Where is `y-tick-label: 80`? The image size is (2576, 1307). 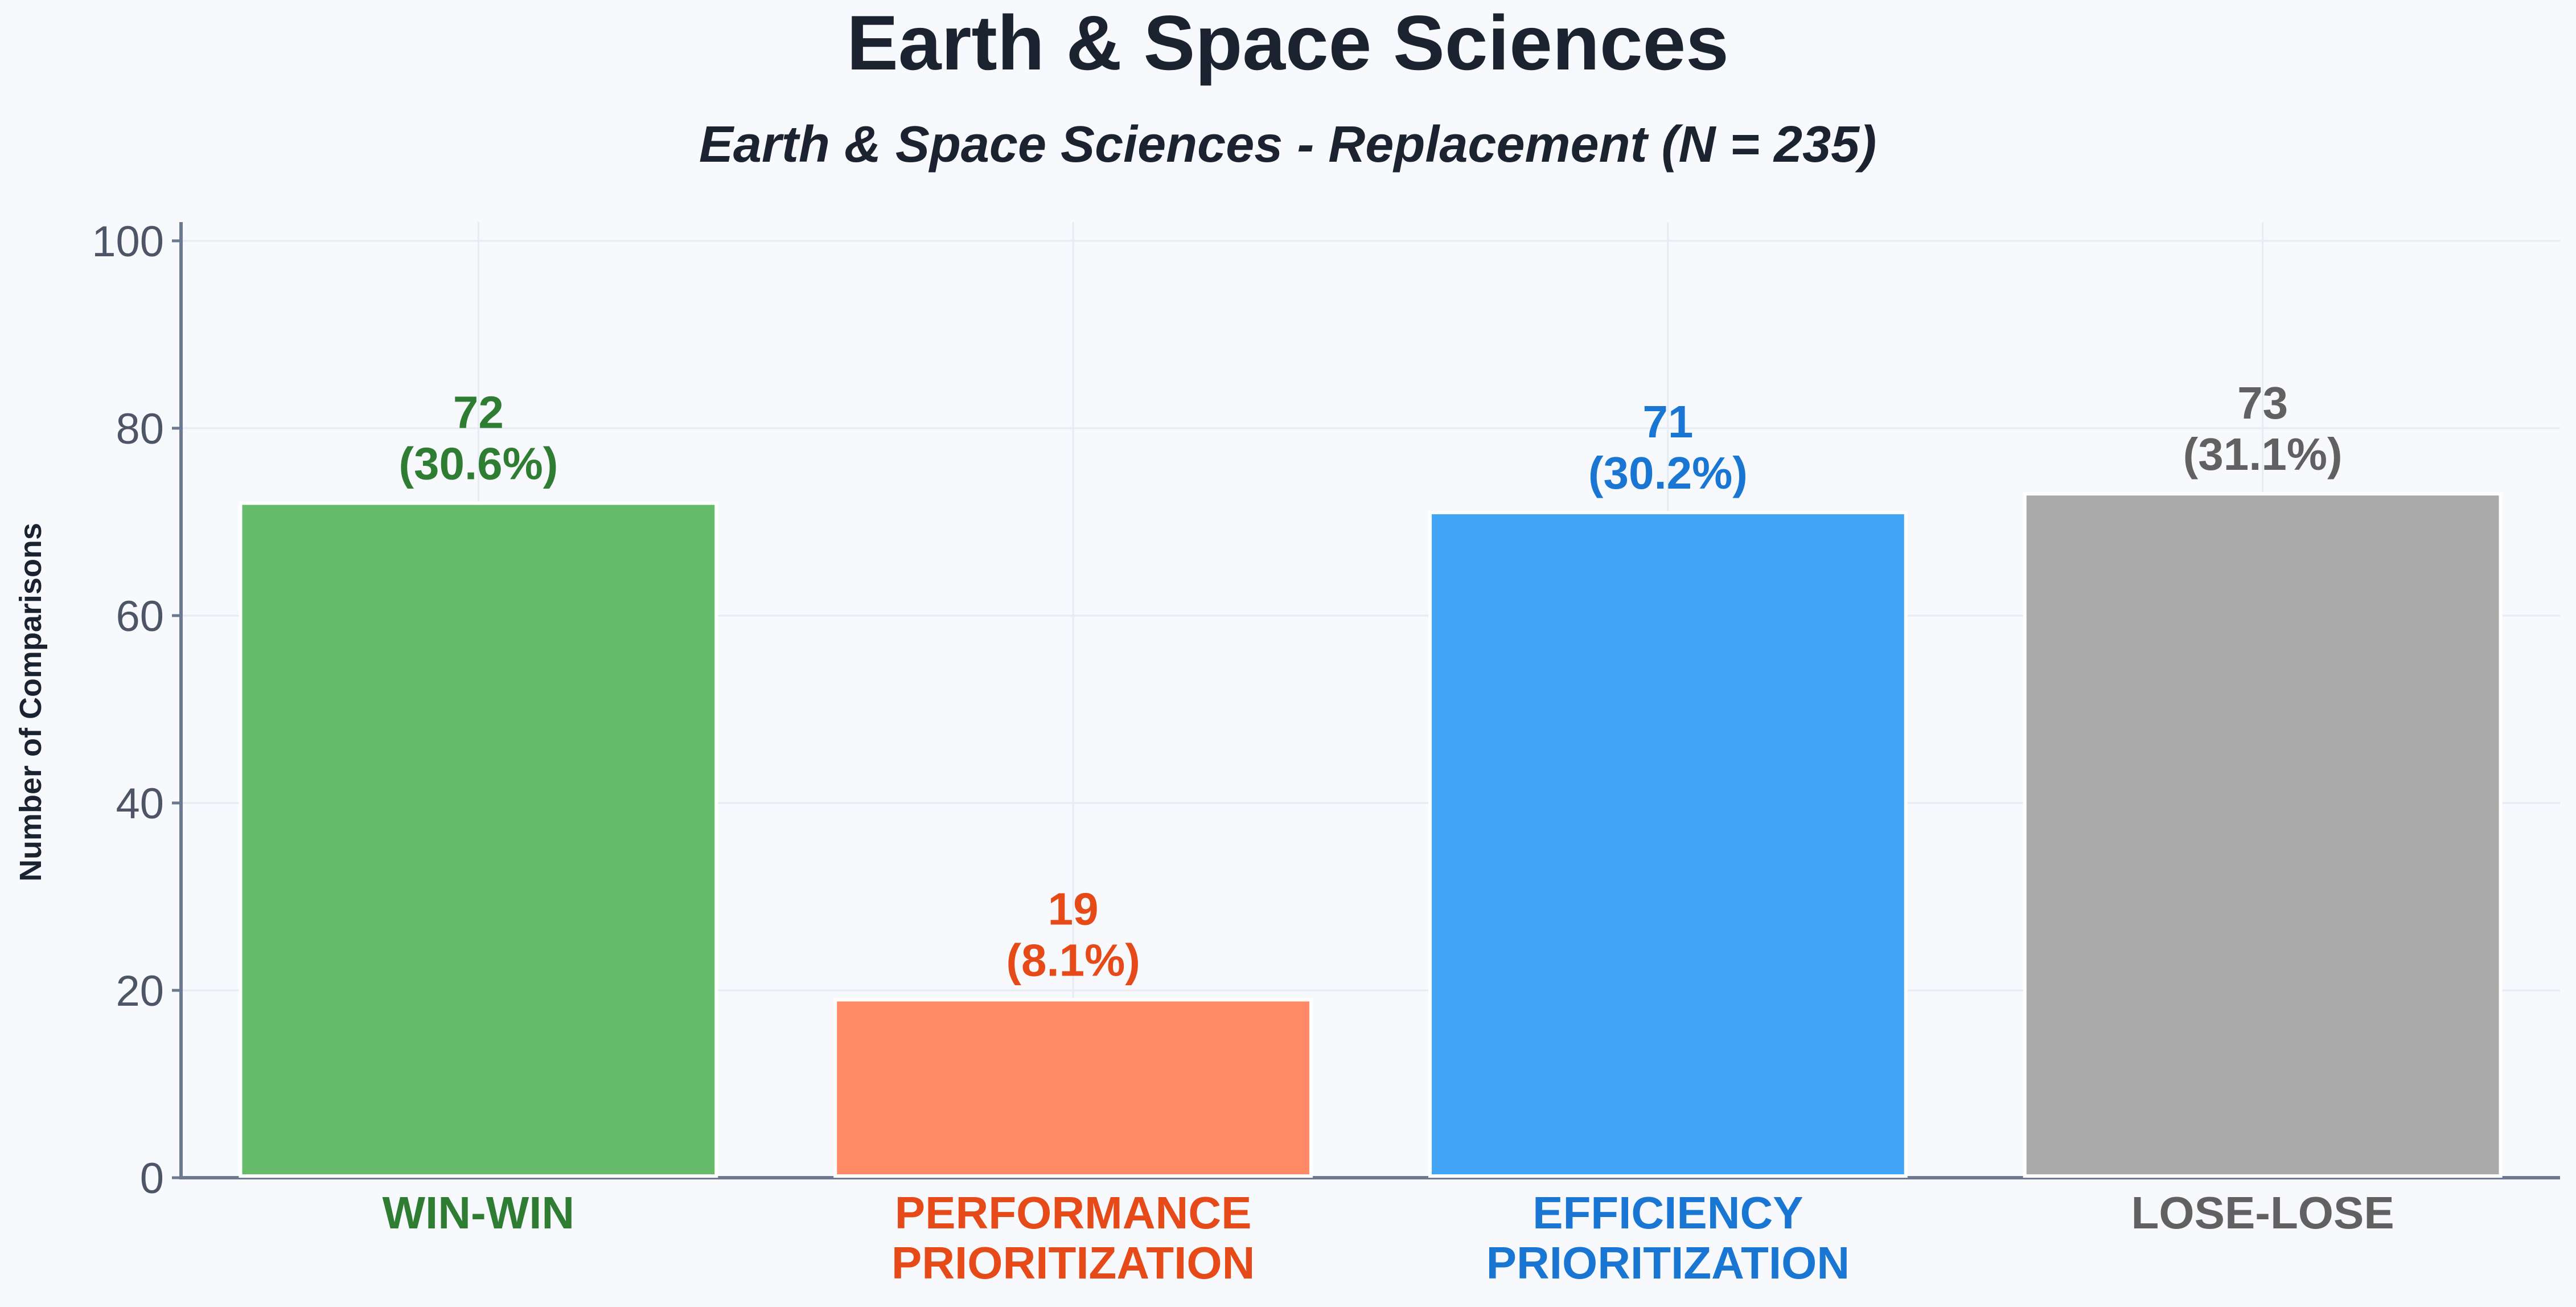 y-tick-label: 80 is located at coordinates (140, 429).